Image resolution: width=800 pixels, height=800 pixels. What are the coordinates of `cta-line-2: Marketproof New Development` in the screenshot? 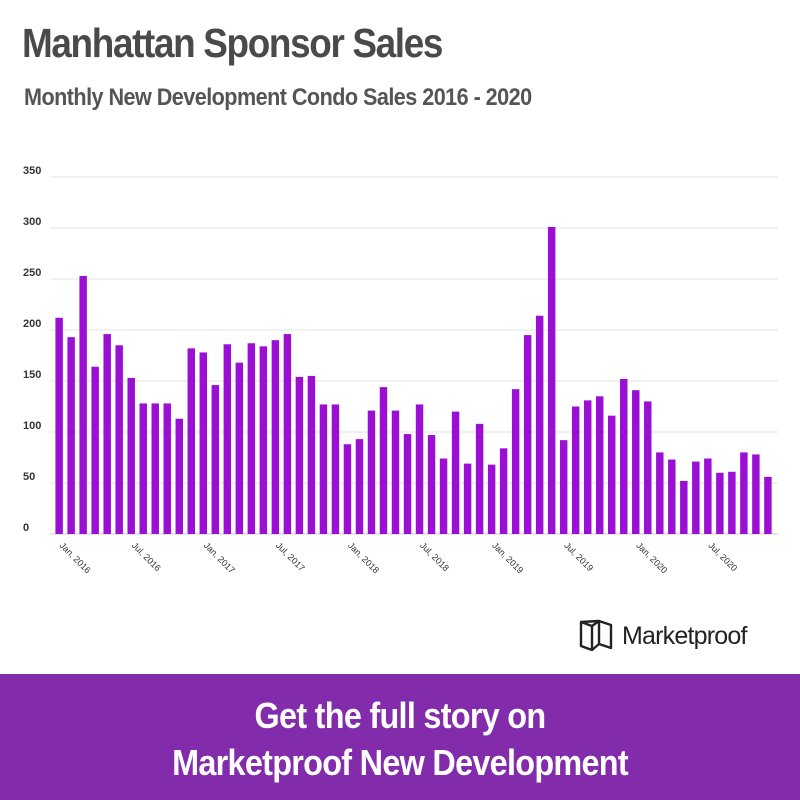 It's located at (400, 762).